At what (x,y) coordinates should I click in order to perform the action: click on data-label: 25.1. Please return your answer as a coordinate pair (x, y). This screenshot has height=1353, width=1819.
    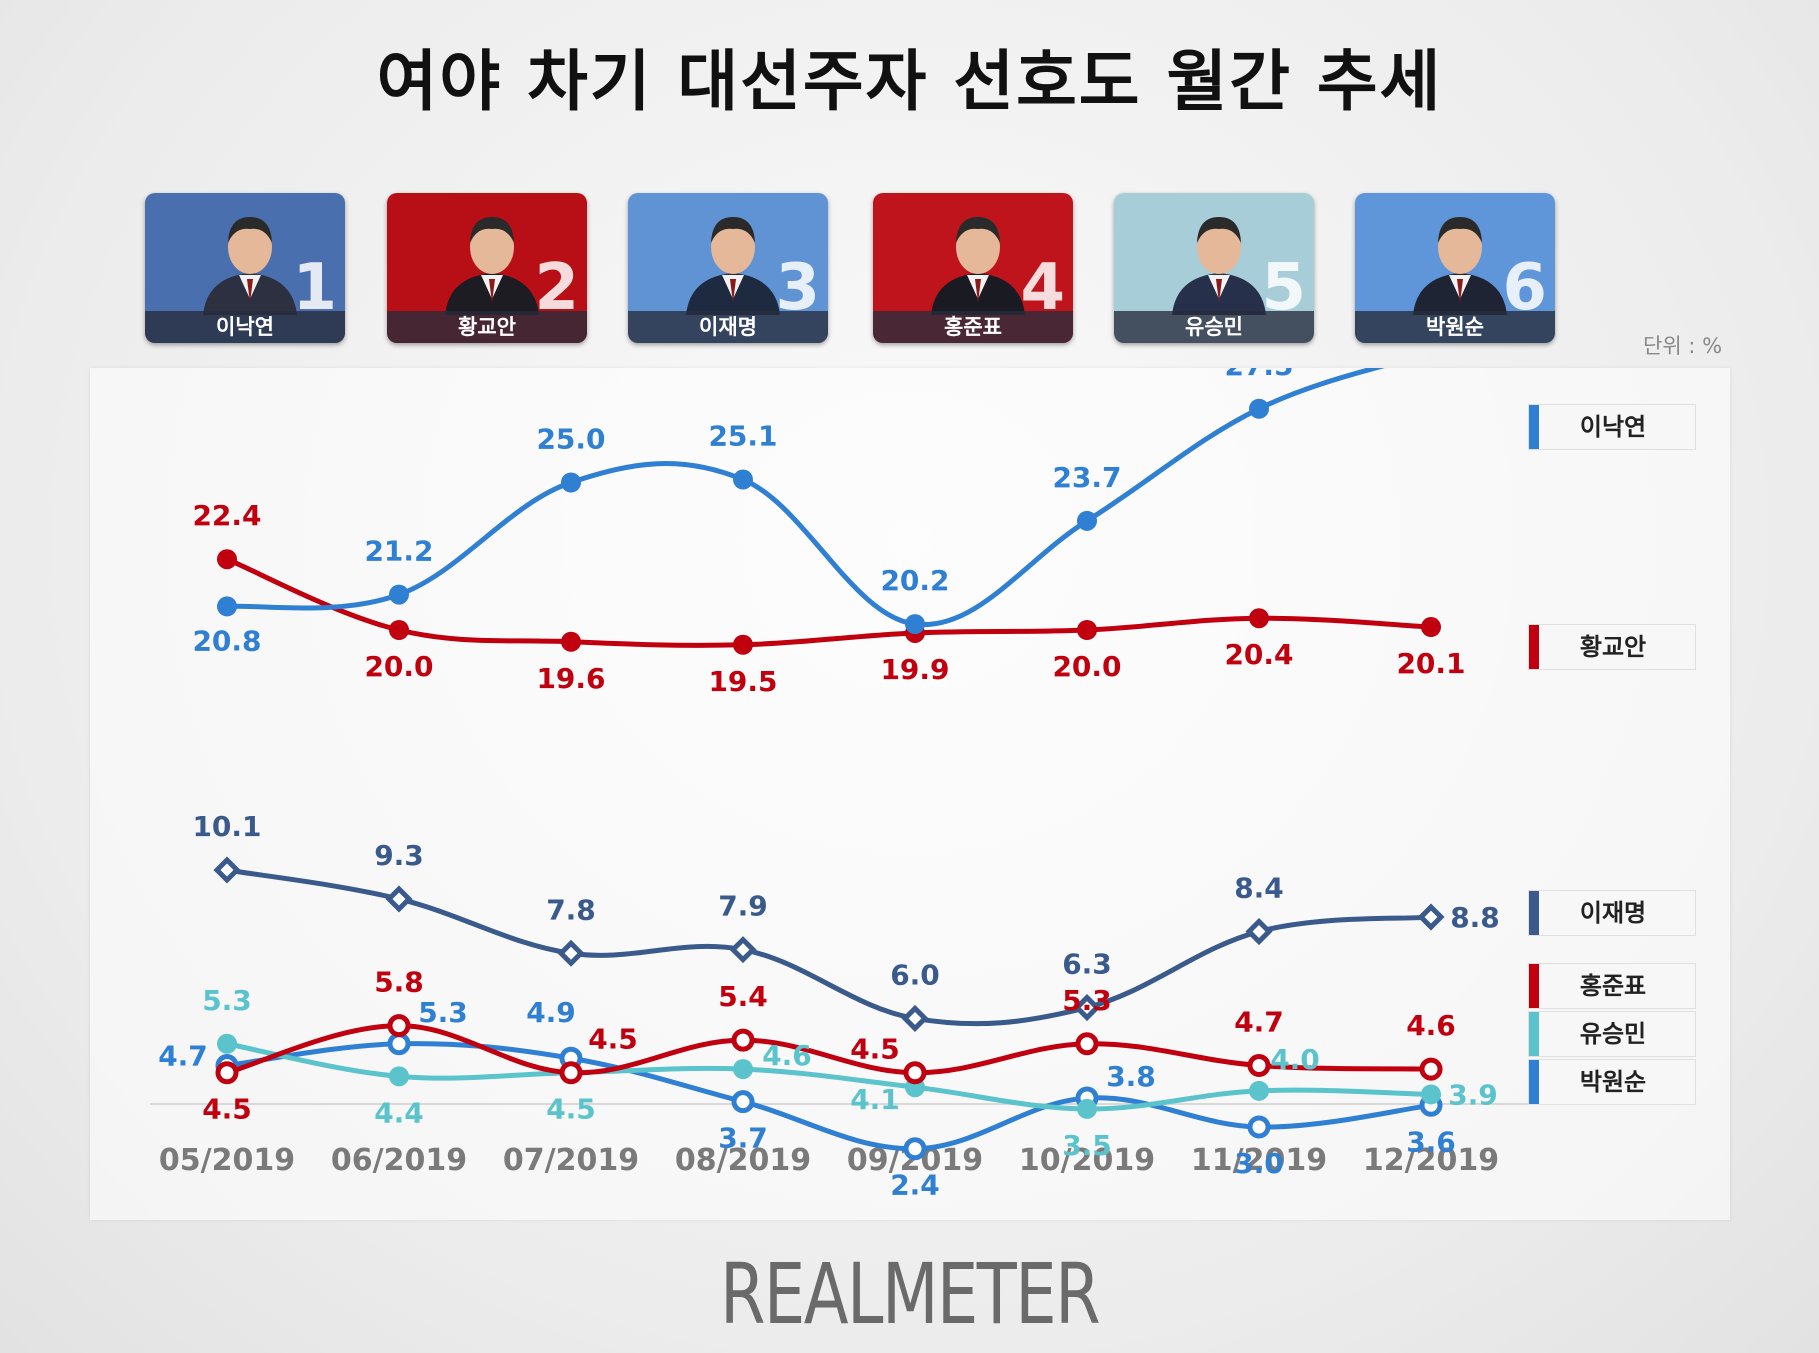
    Looking at the image, I should click on (742, 436).